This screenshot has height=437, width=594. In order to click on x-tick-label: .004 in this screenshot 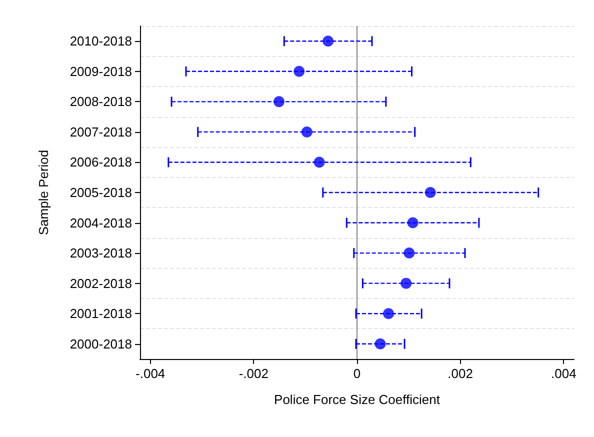, I will do `click(563, 373)`.